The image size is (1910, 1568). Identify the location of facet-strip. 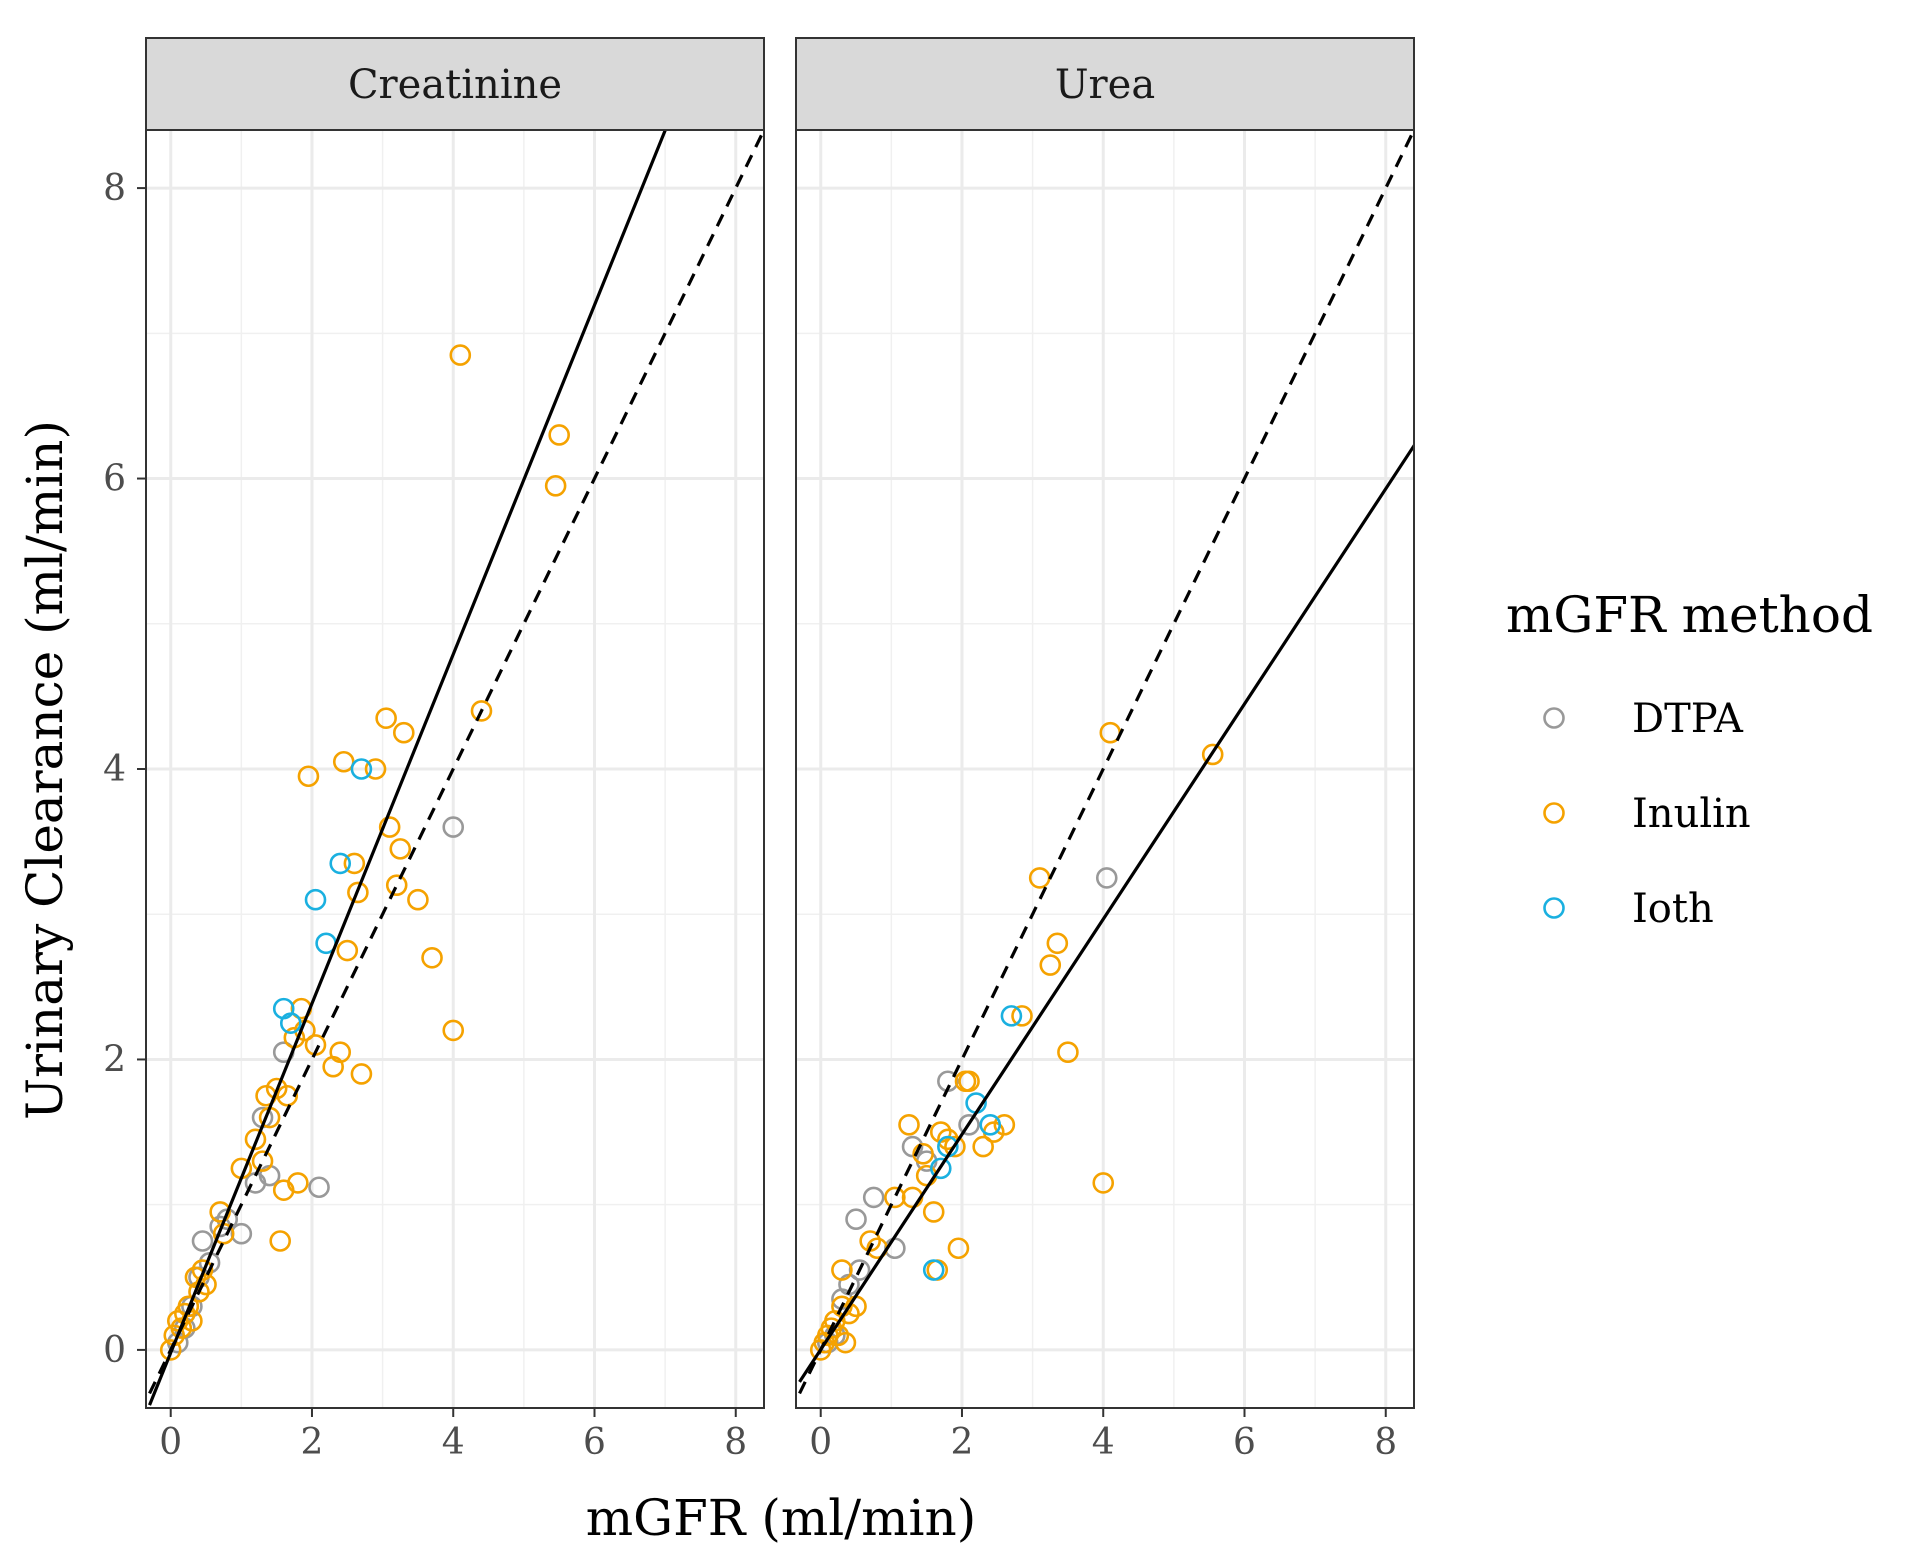
(455, 84).